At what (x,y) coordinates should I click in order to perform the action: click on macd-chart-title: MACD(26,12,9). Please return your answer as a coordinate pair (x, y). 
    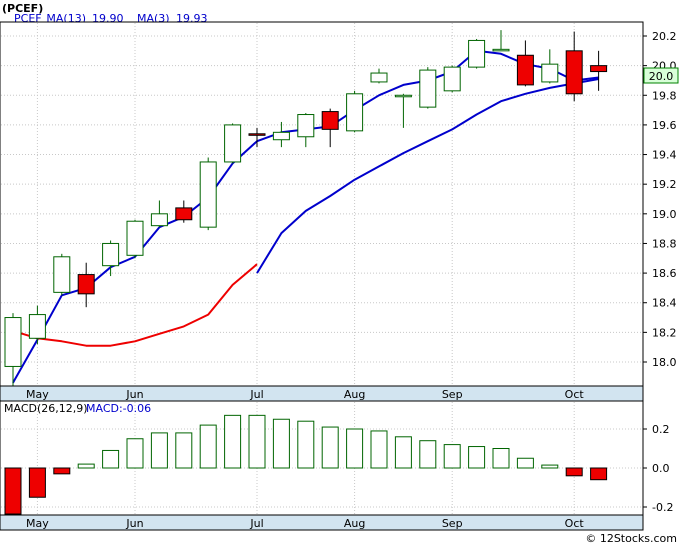
    Looking at the image, I should click on (46, 408).